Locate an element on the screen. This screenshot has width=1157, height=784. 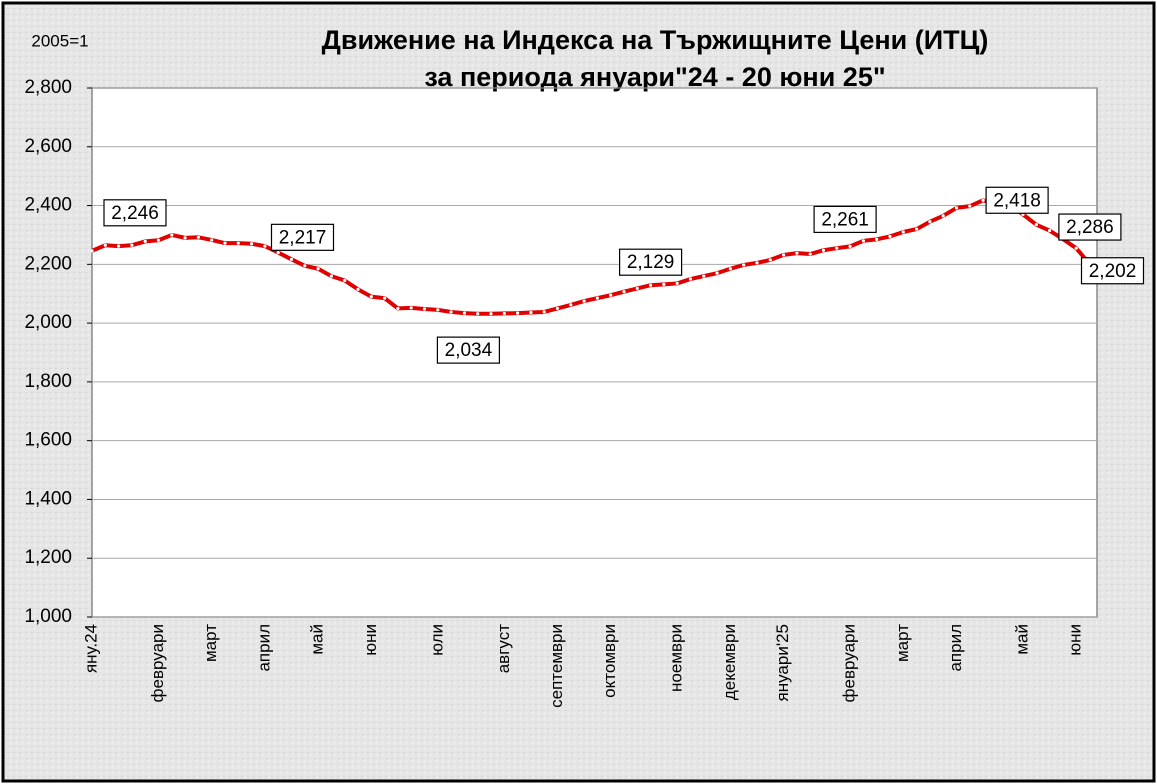
y-tick-label: 1,800 is located at coordinates (48, 381).